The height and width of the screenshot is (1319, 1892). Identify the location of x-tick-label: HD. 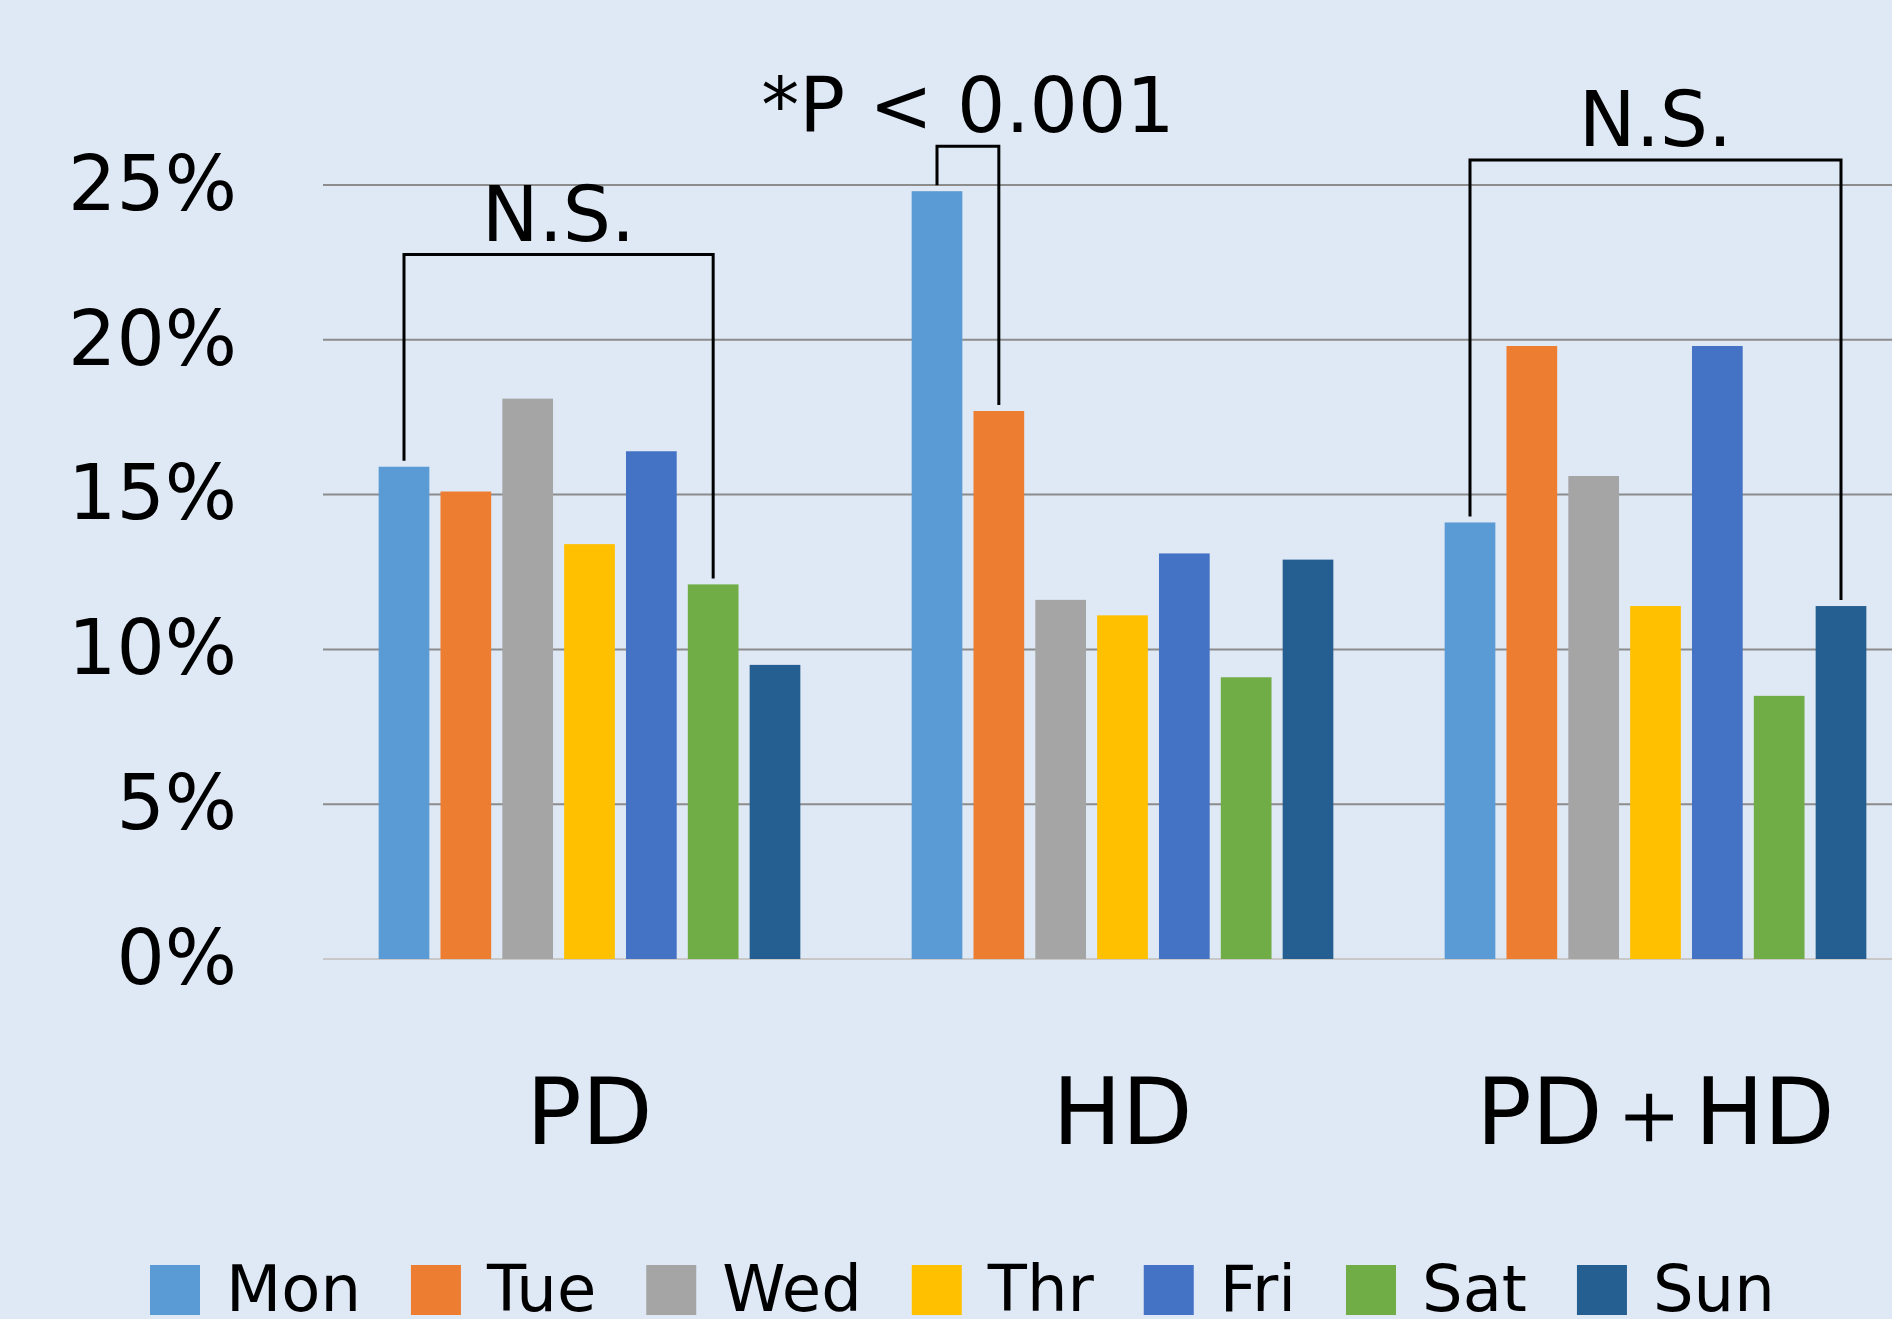
(1122, 1113).